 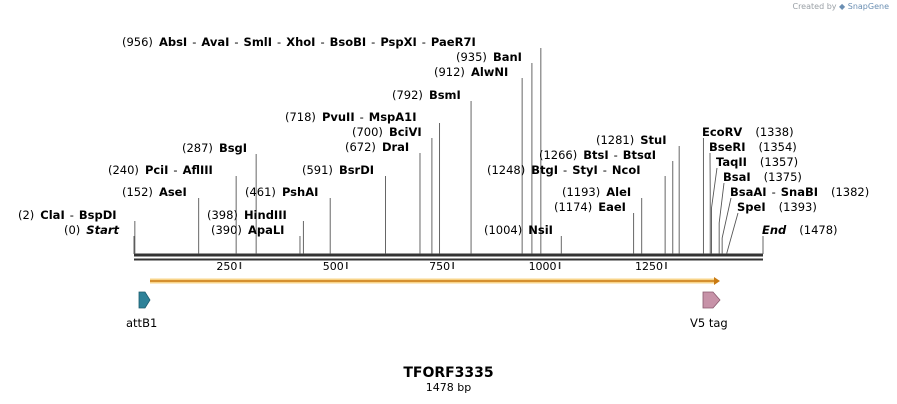 What do you see at coordinates (377, 147) in the screenshot?
I see `enzyme-label-672: (672) DraI` at bounding box center [377, 147].